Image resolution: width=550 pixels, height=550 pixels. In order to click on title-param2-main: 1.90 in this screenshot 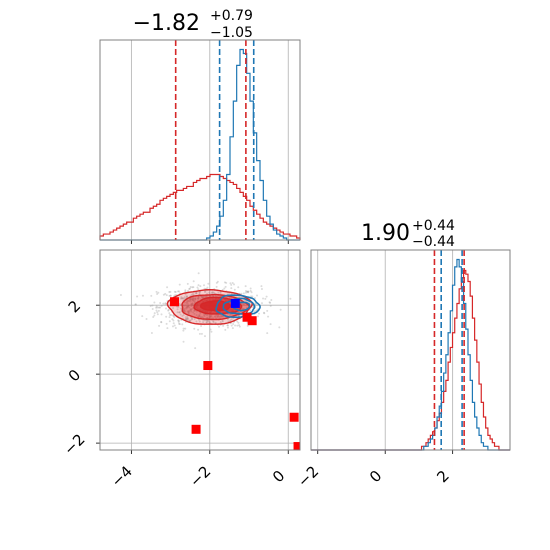, I will do `click(385, 233)`.